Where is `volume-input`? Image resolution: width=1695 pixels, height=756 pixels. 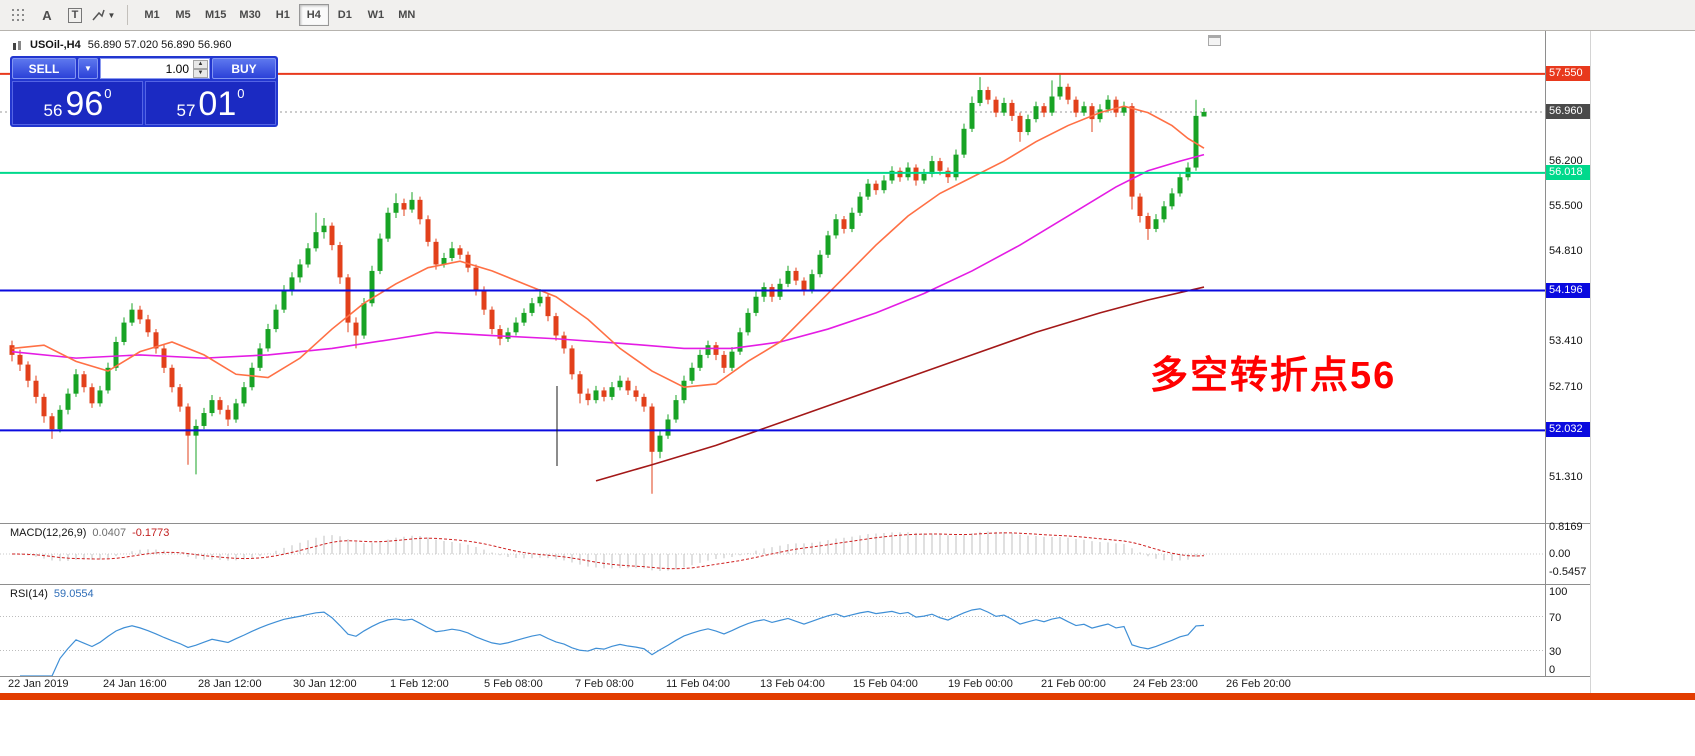 volume-input is located at coordinates (155, 68).